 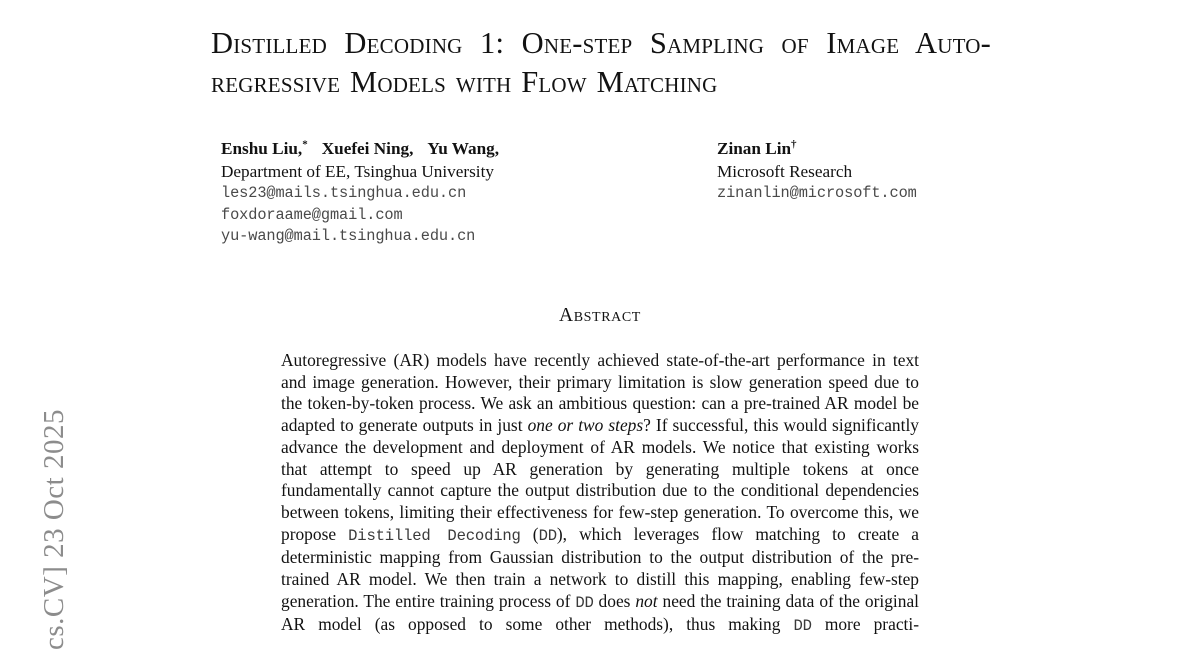 What do you see at coordinates (305, 144) in the screenshot?
I see `author-footnote-mark-asterisk: *` at bounding box center [305, 144].